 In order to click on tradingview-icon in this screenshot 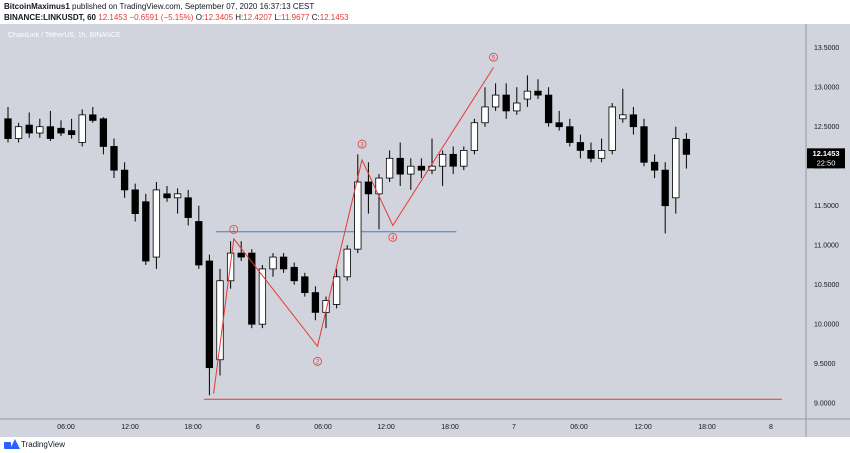, I will do `click(12, 444)`.